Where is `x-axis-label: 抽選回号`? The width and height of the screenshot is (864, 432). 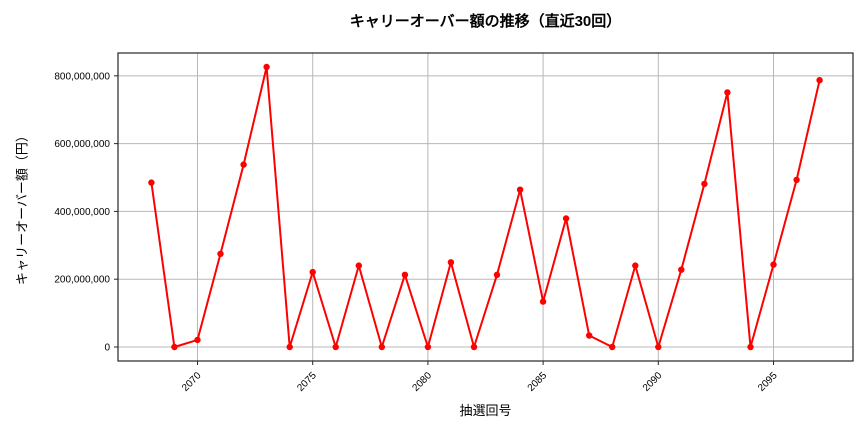
x-axis-label: 抽選回号 is located at coordinates (485, 410).